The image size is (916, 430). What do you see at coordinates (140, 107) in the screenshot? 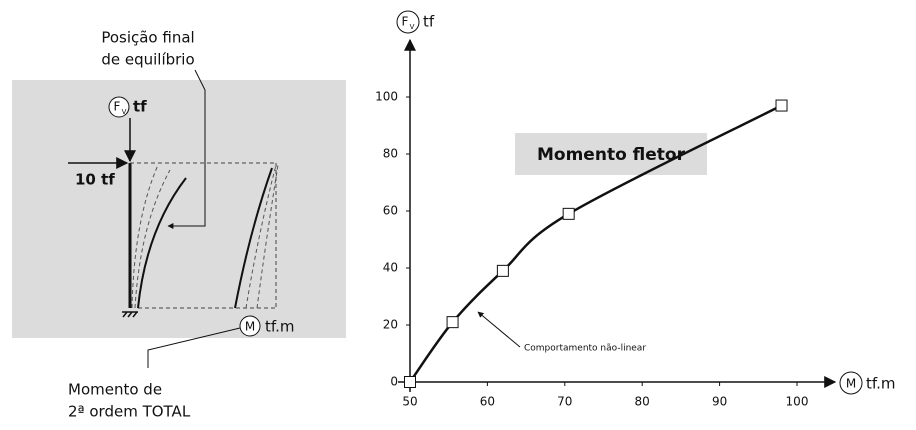
I see `force-unit: tf` at bounding box center [140, 107].